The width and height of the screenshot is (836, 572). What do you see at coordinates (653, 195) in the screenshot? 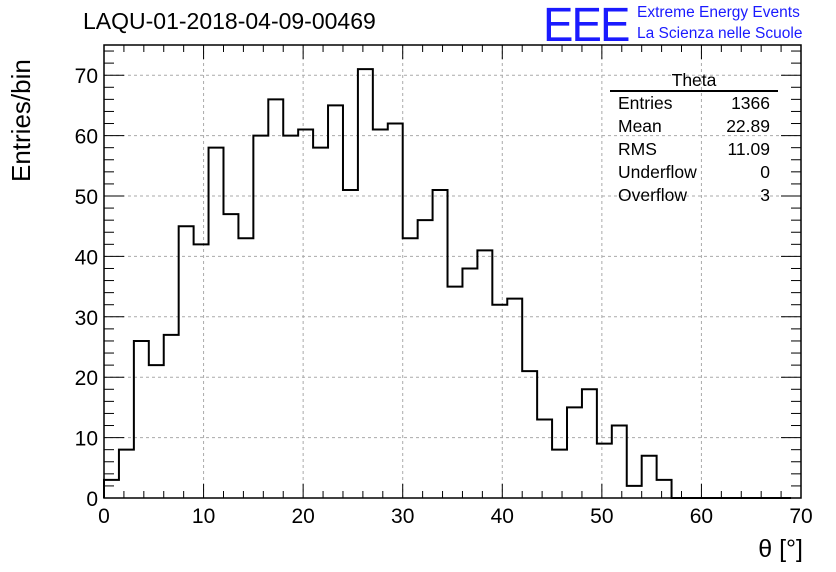
I see `stats-label: Overflow` at bounding box center [653, 195].